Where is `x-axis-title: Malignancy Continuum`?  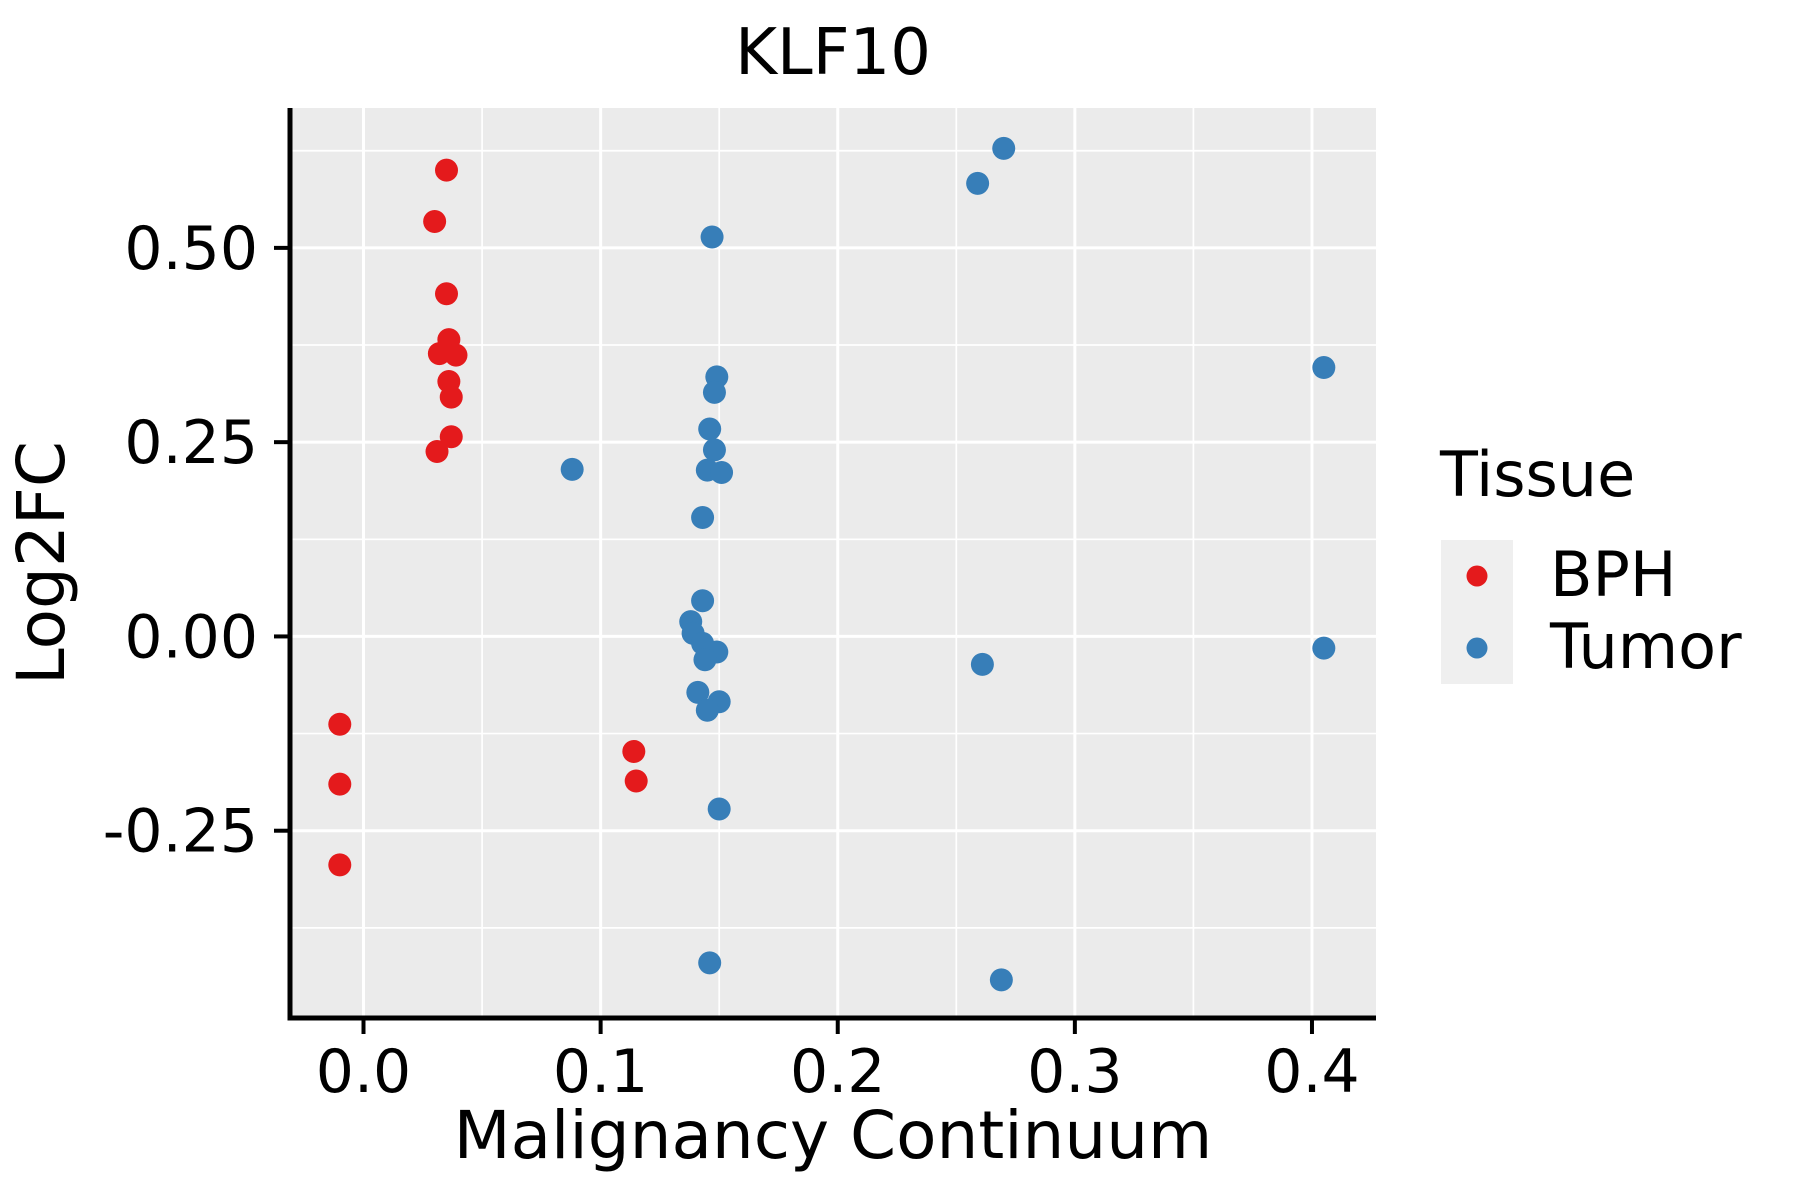
x-axis-title: Malignancy Continuum is located at coordinates (833, 1135).